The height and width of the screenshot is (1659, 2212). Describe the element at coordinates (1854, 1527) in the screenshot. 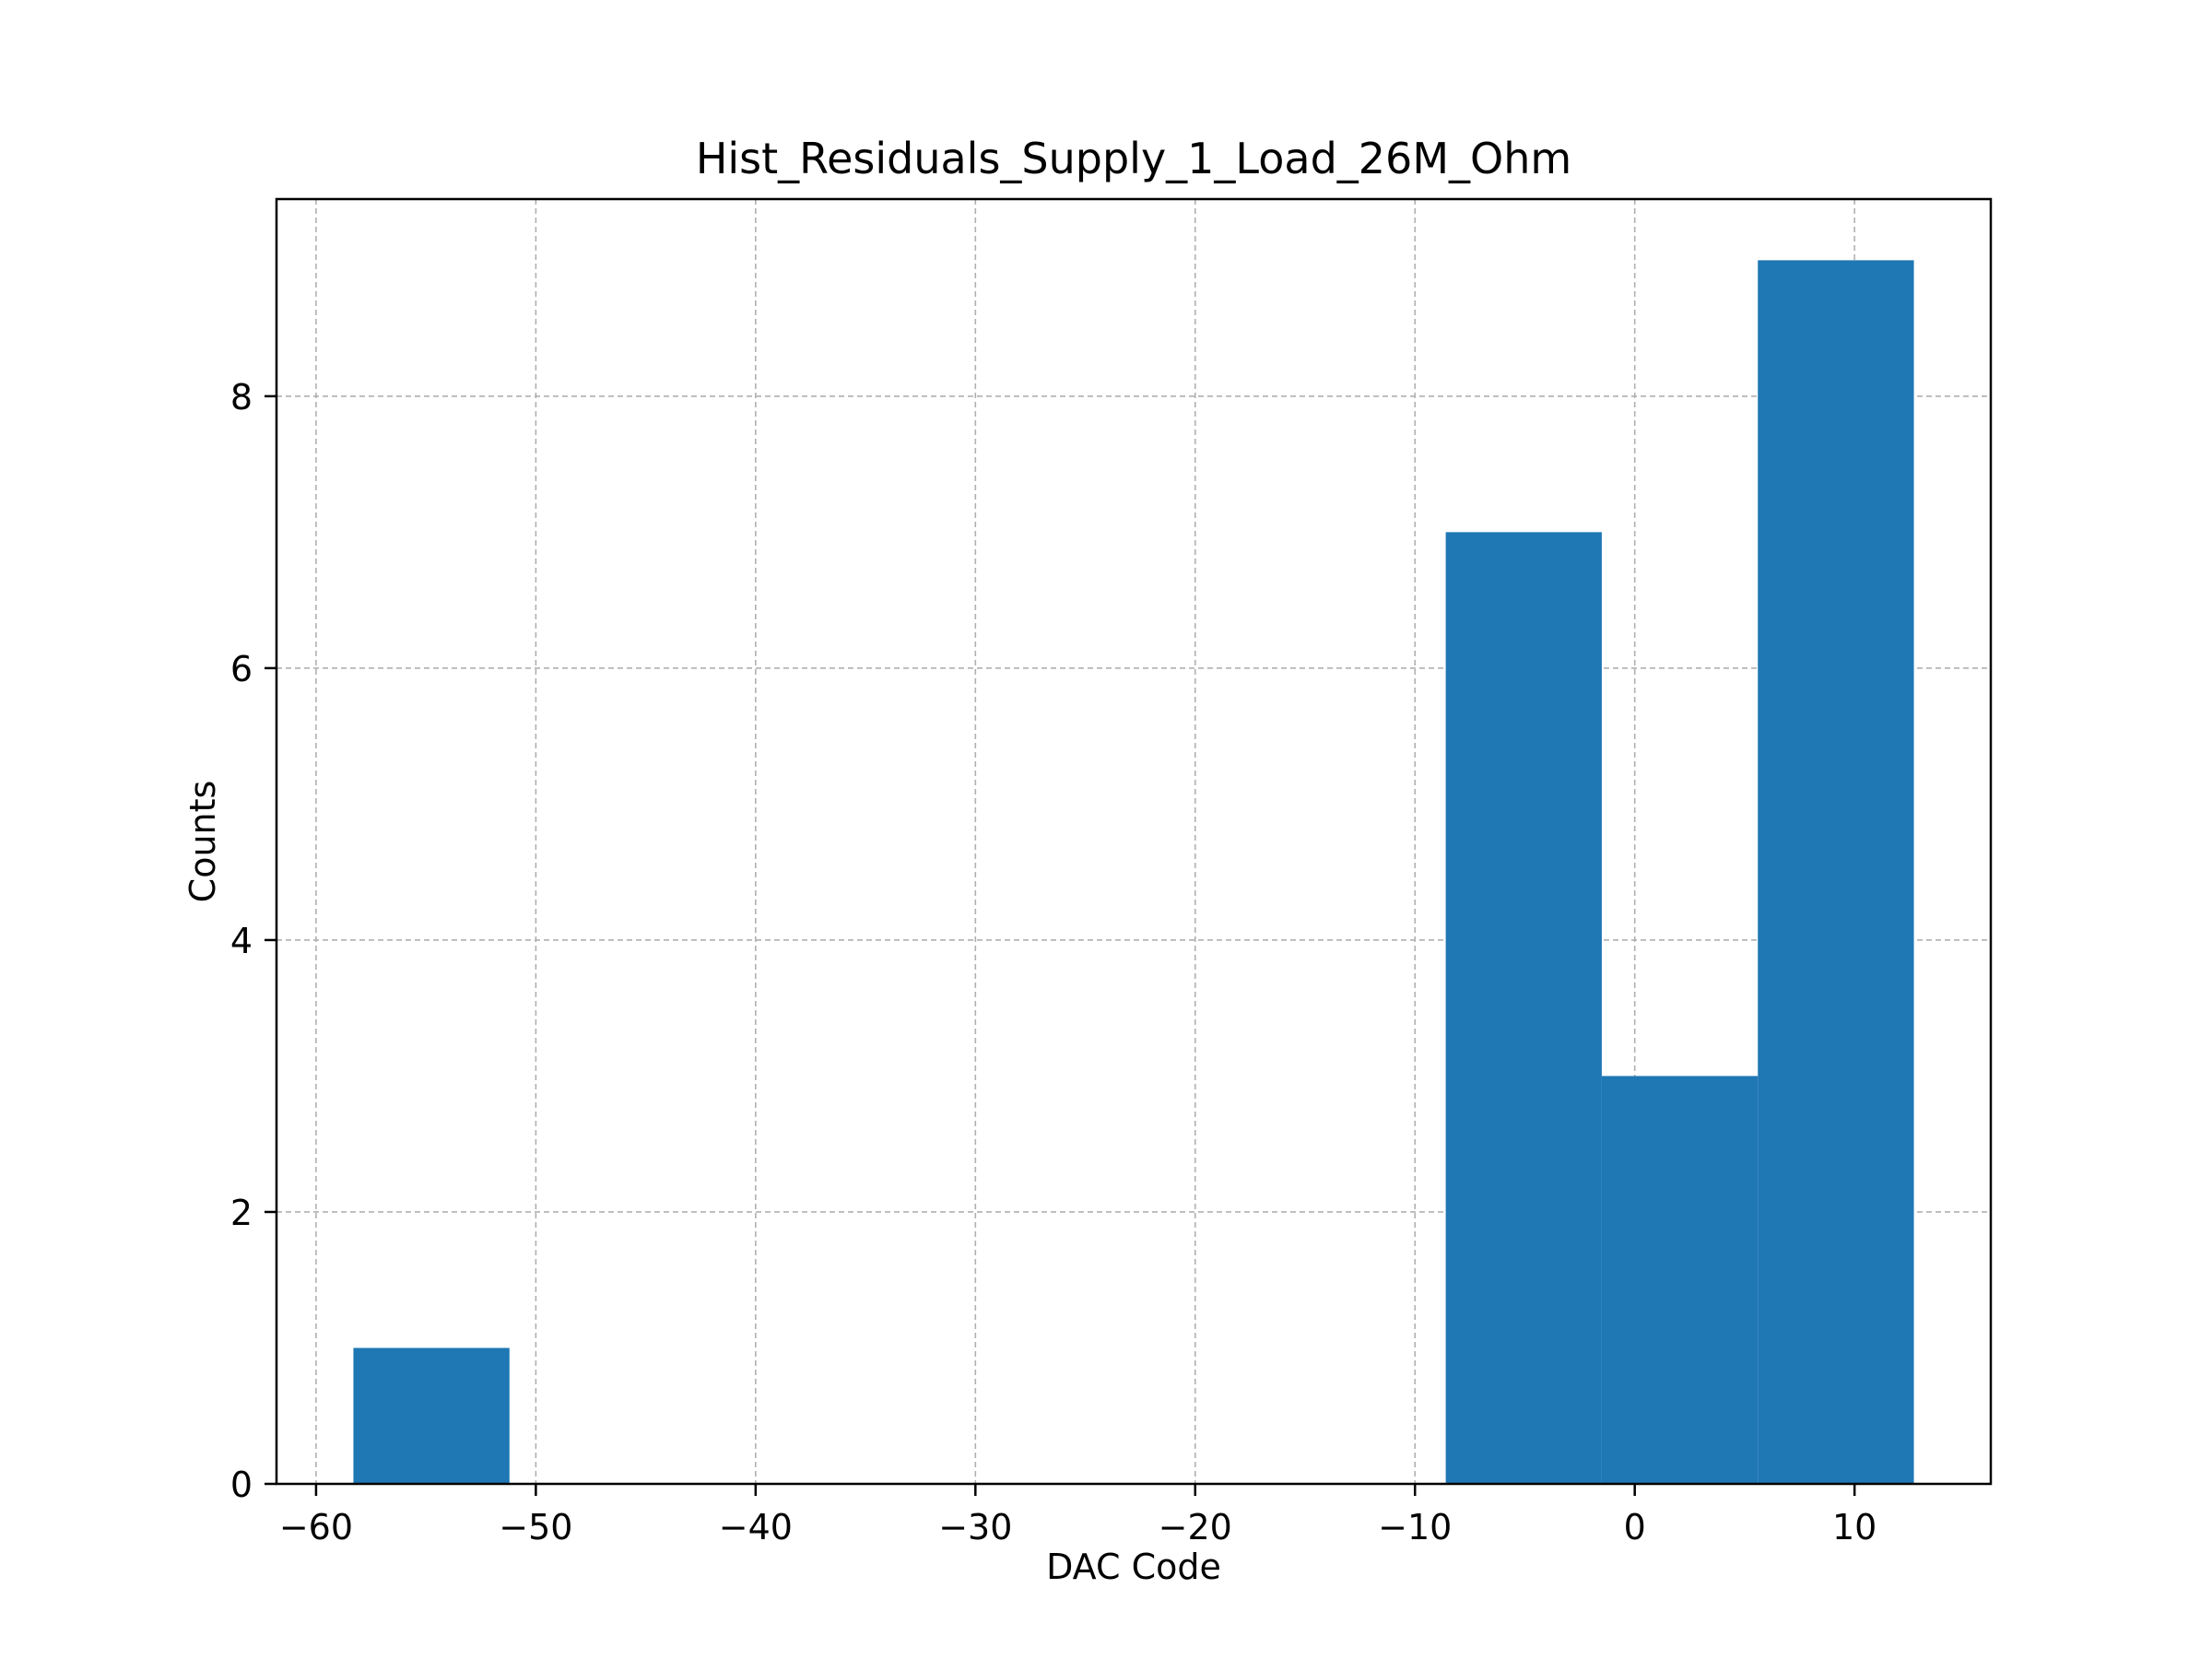

I see `x-tick-label: 10` at that location.